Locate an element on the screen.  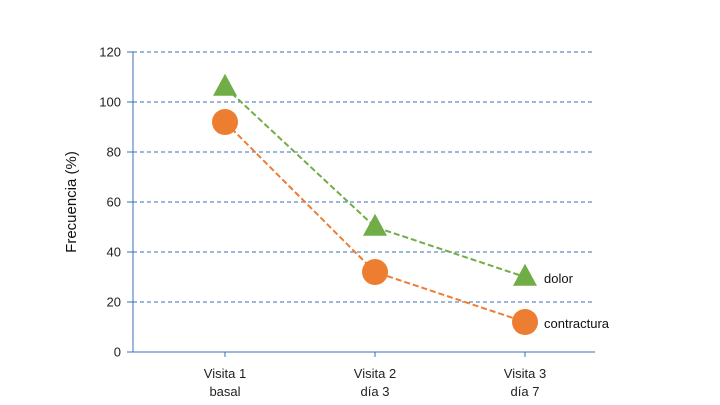
y-tick-label: 60 is located at coordinates (114, 202).